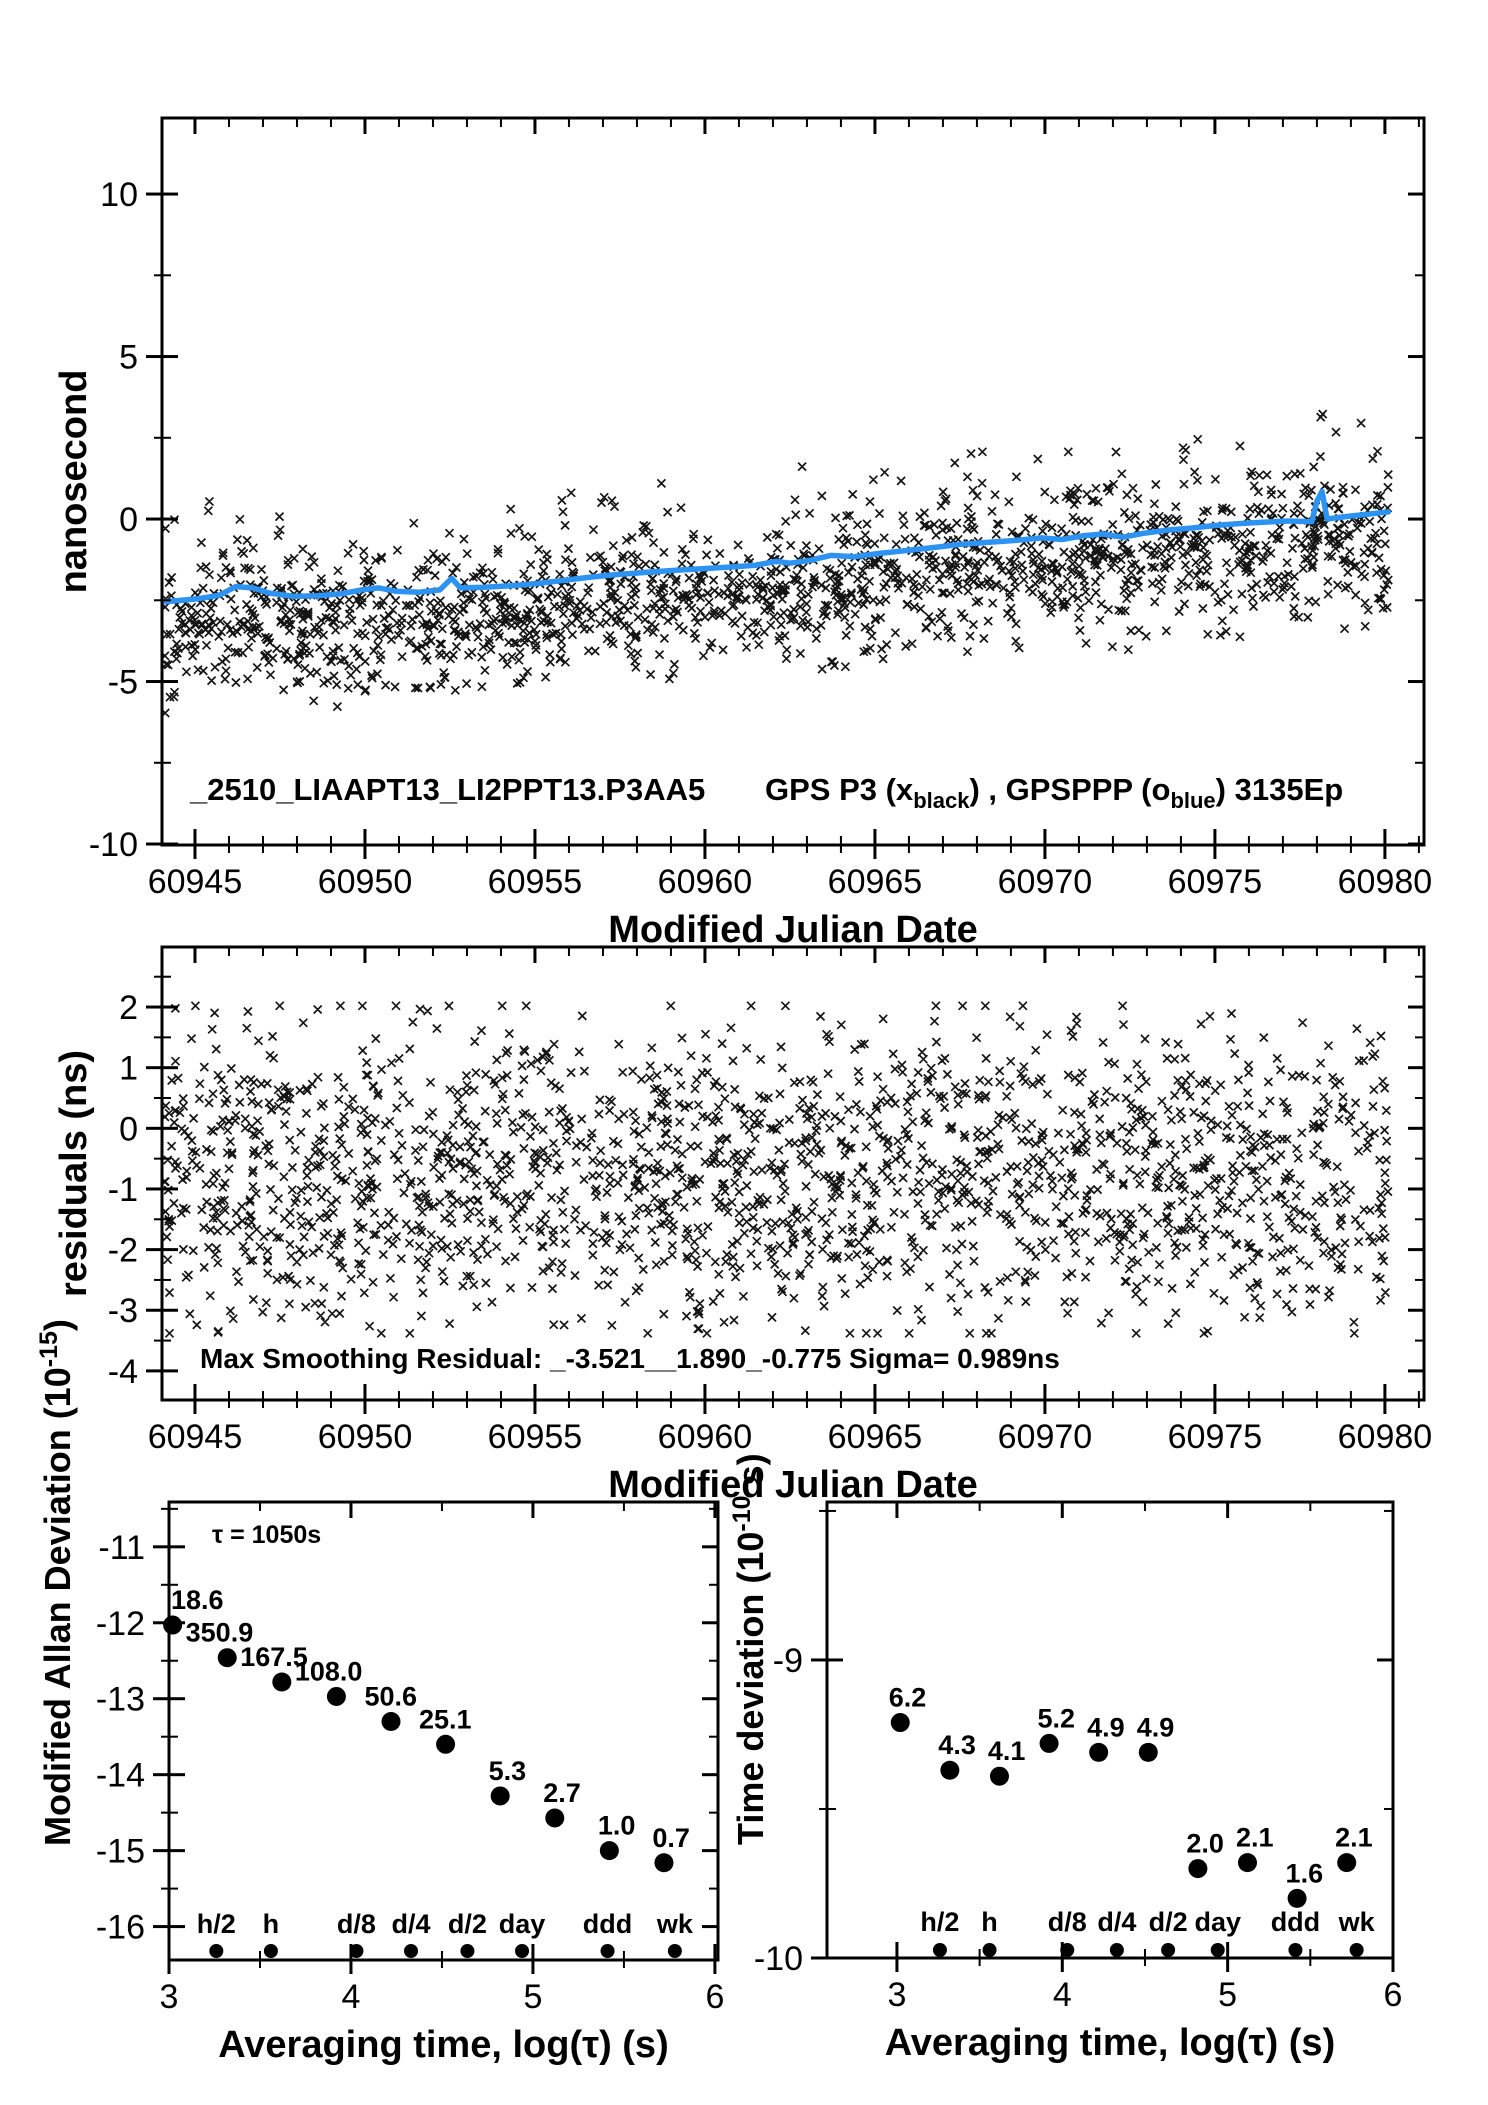 The image size is (1488, 2105). Describe the element at coordinates (121, 1548) in the screenshot. I see `y-axis-tick-label: -11` at that location.